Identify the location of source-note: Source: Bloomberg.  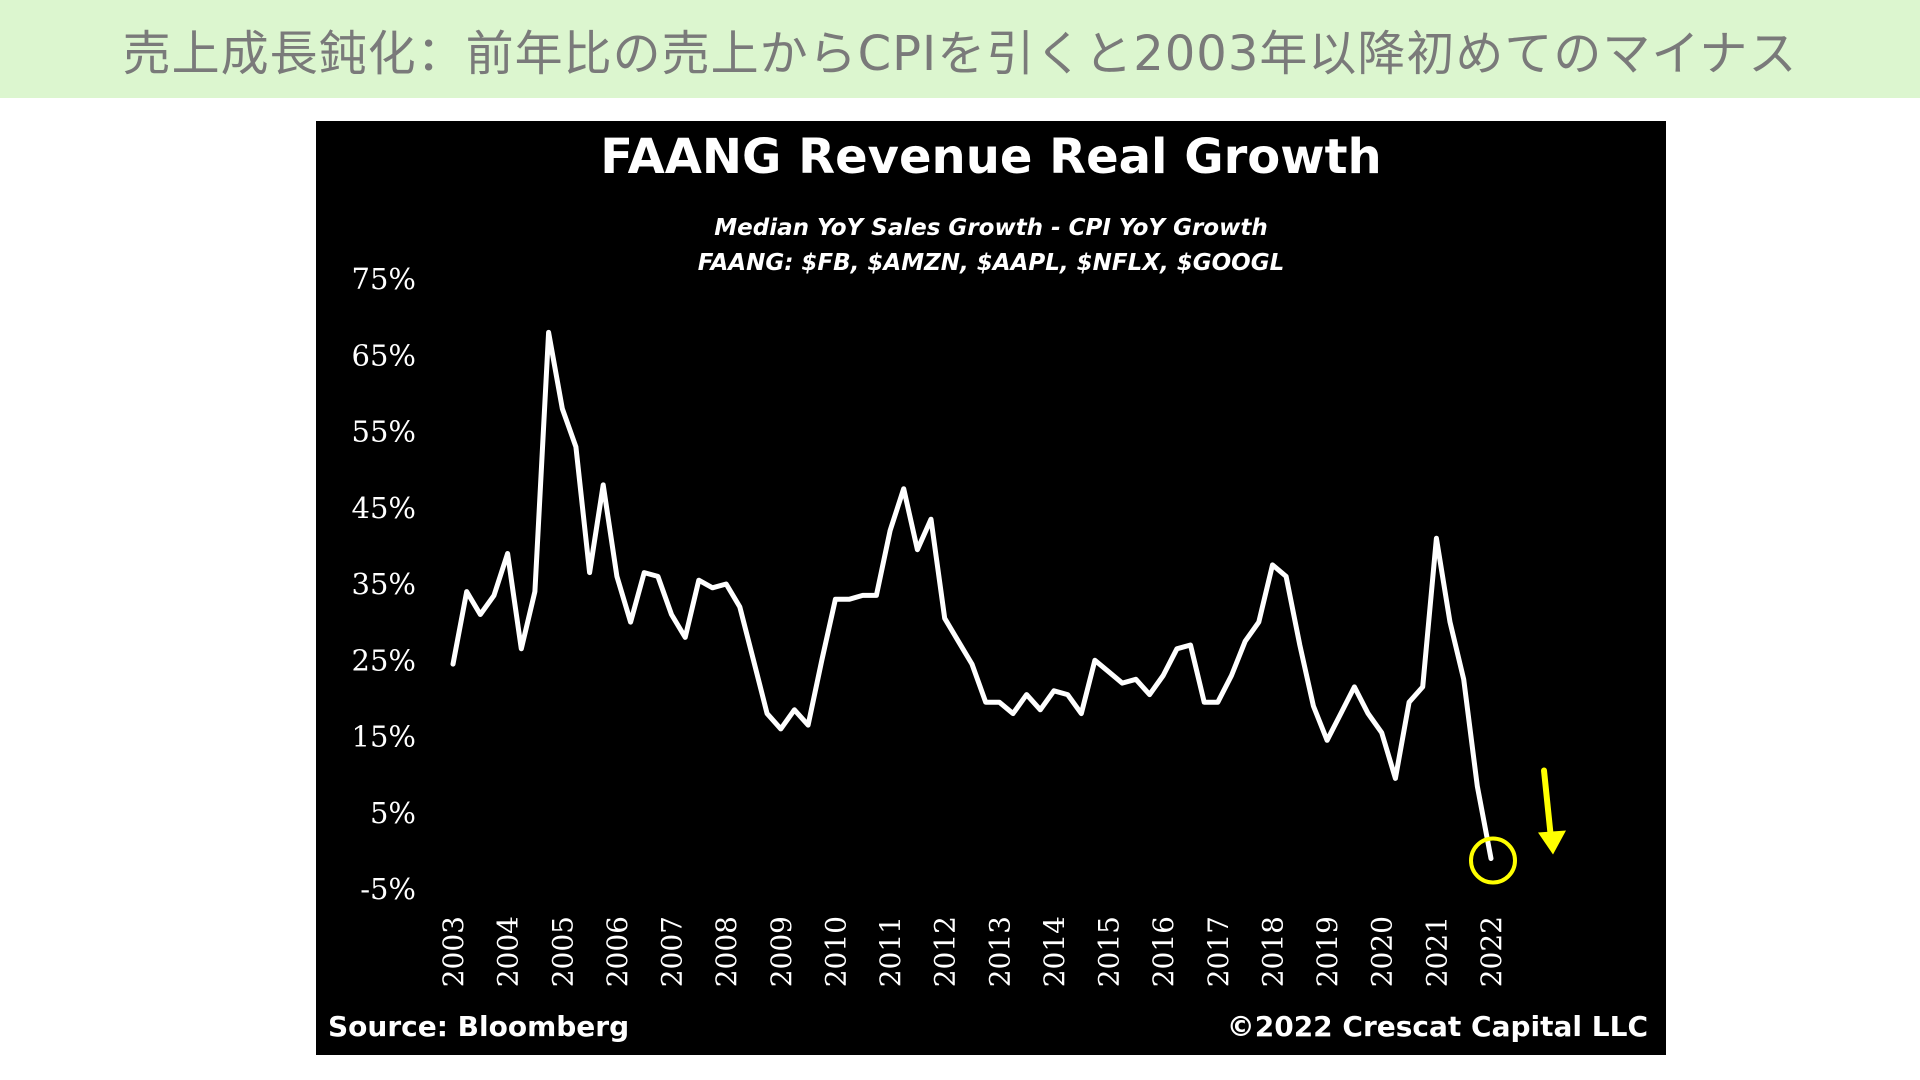
(478, 1026).